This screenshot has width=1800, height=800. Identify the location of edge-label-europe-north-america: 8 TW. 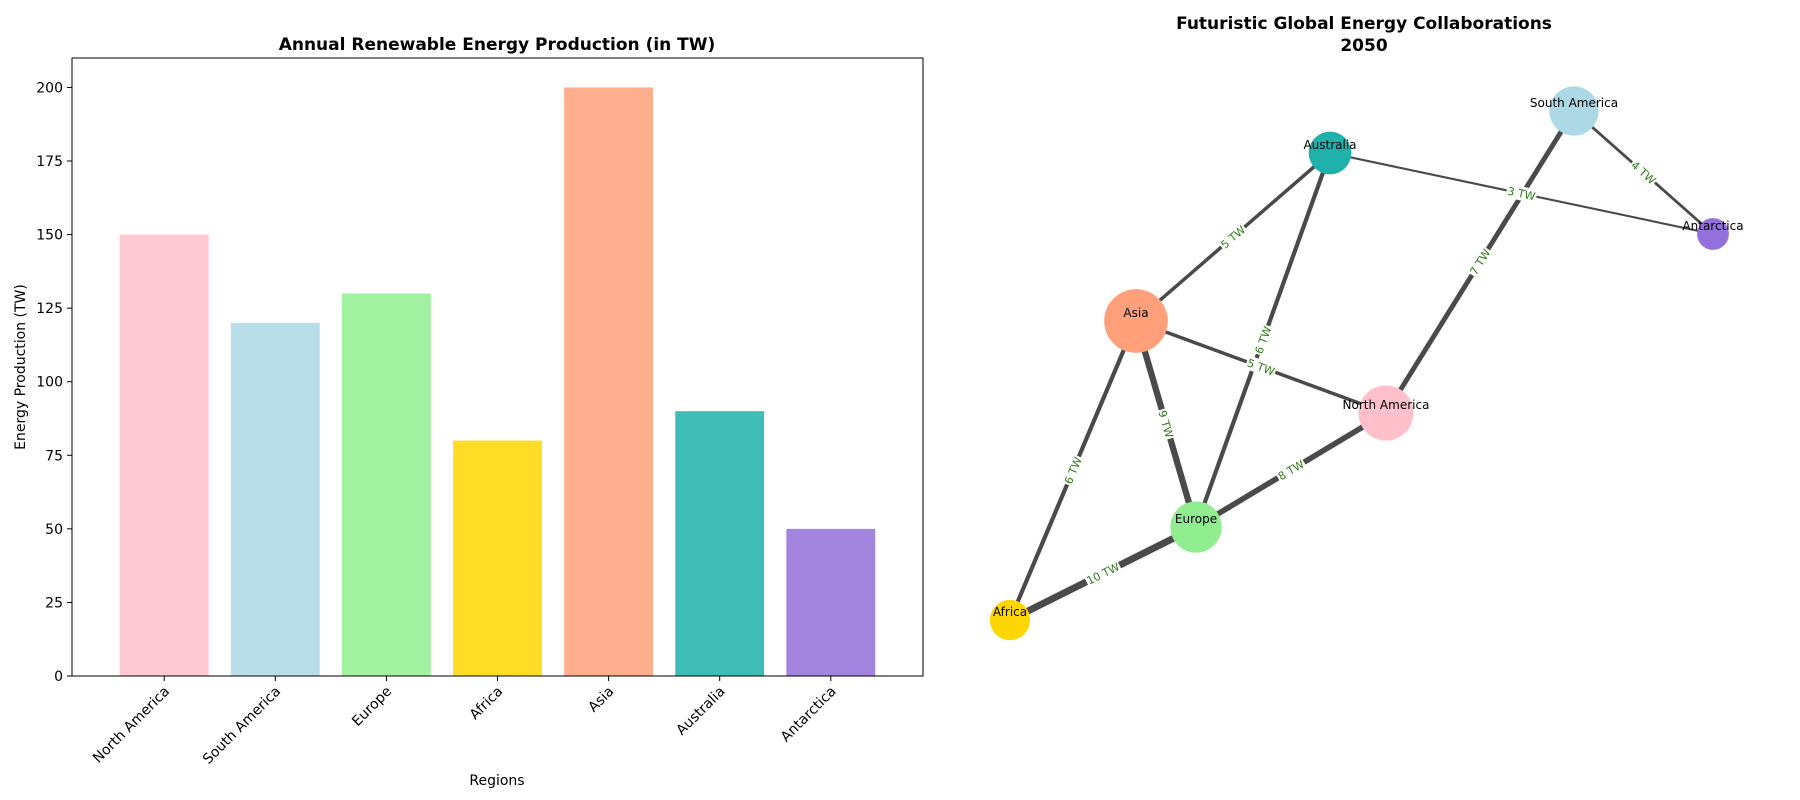
(1291, 470).